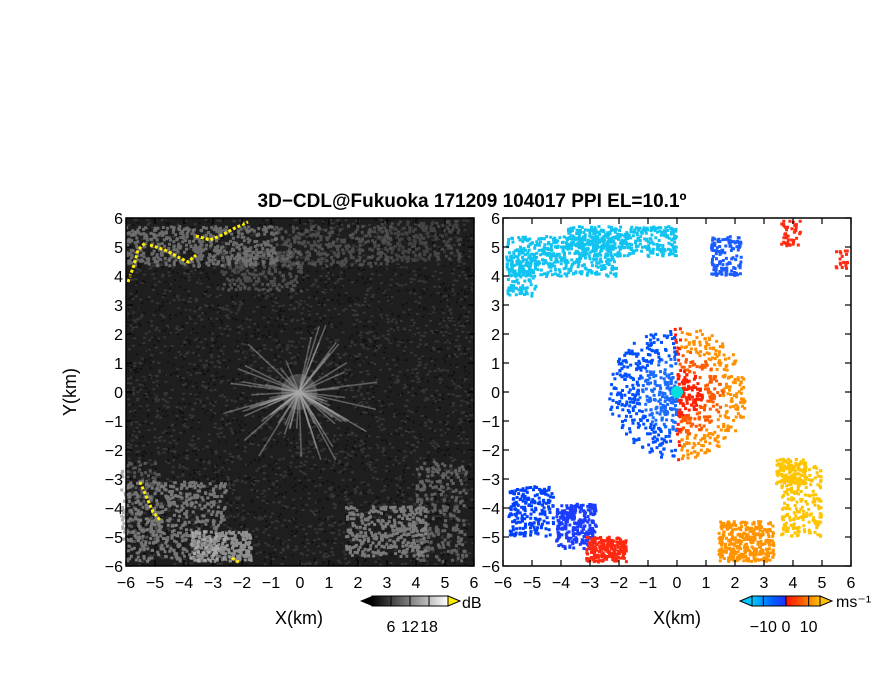 The height and width of the screenshot is (680, 880). Describe the element at coordinates (495, 393) in the screenshot. I see `velocity-y-tick-label: 0` at that location.